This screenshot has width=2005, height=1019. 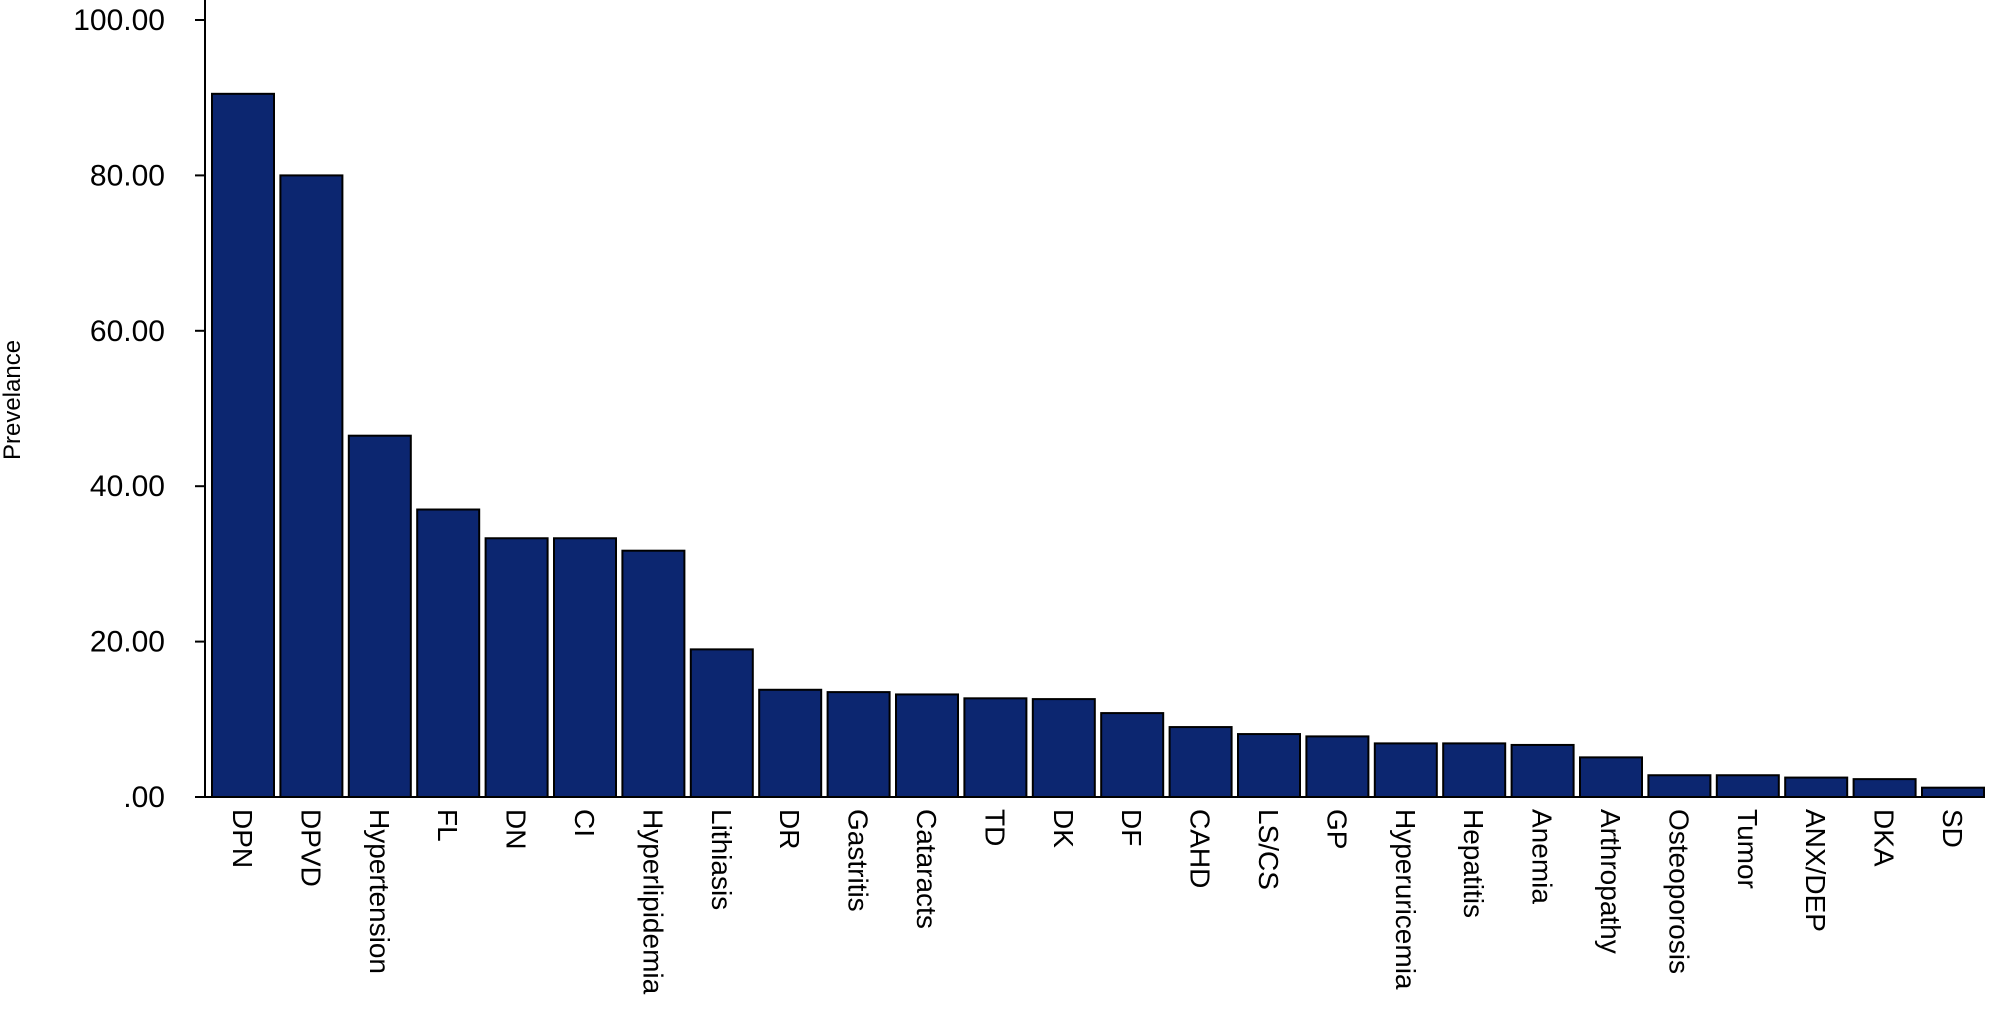 What do you see at coordinates (1269, 765) in the screenshot?
I see `bar-ls-cs` at bounding box center [1269, 765].